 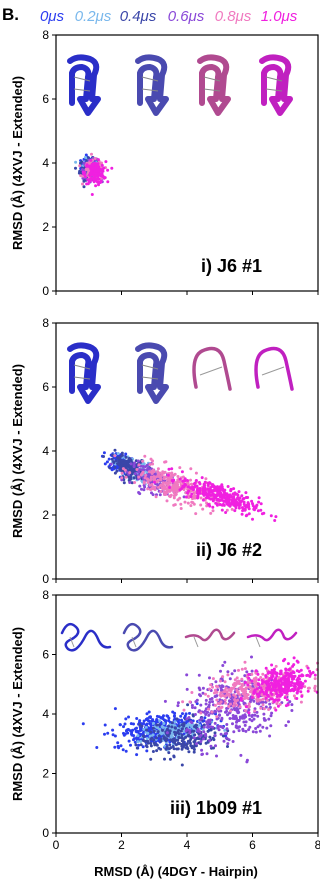 What do you see at coordinates (138, 16) in the screenshot?
I see `legend-item: 0.4μs` at bounding box center [138, 16].